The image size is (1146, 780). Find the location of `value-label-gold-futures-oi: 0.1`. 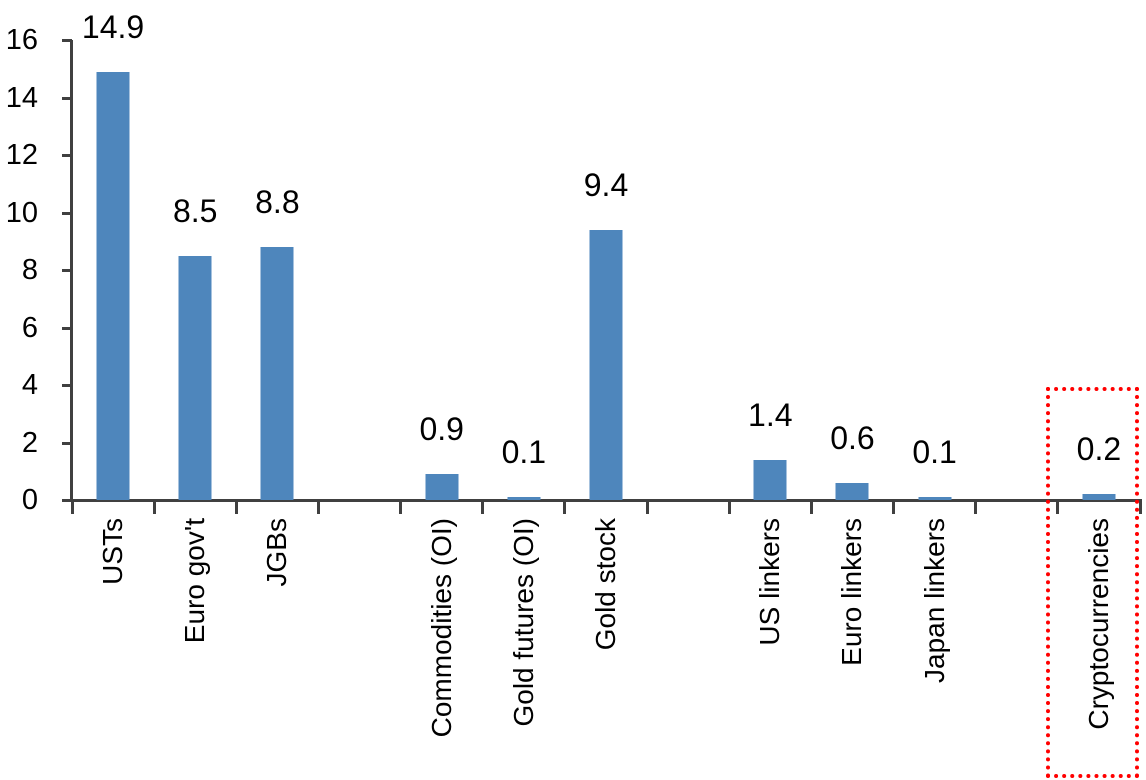

value-label-gold-futures-oi: 0.1 is located at coordinates (524, 452).